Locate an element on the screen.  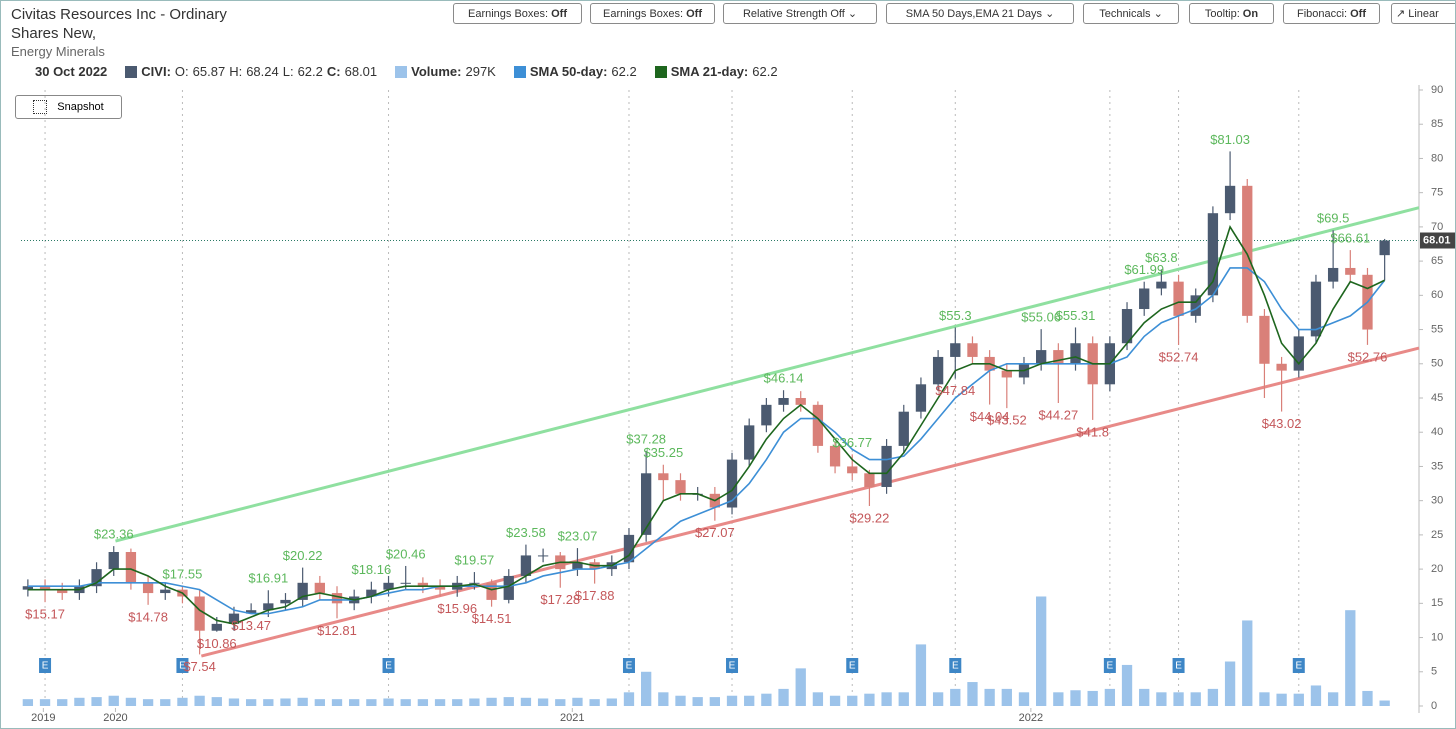
x-tick-label: 2019 is located at coordinates (43, 718).